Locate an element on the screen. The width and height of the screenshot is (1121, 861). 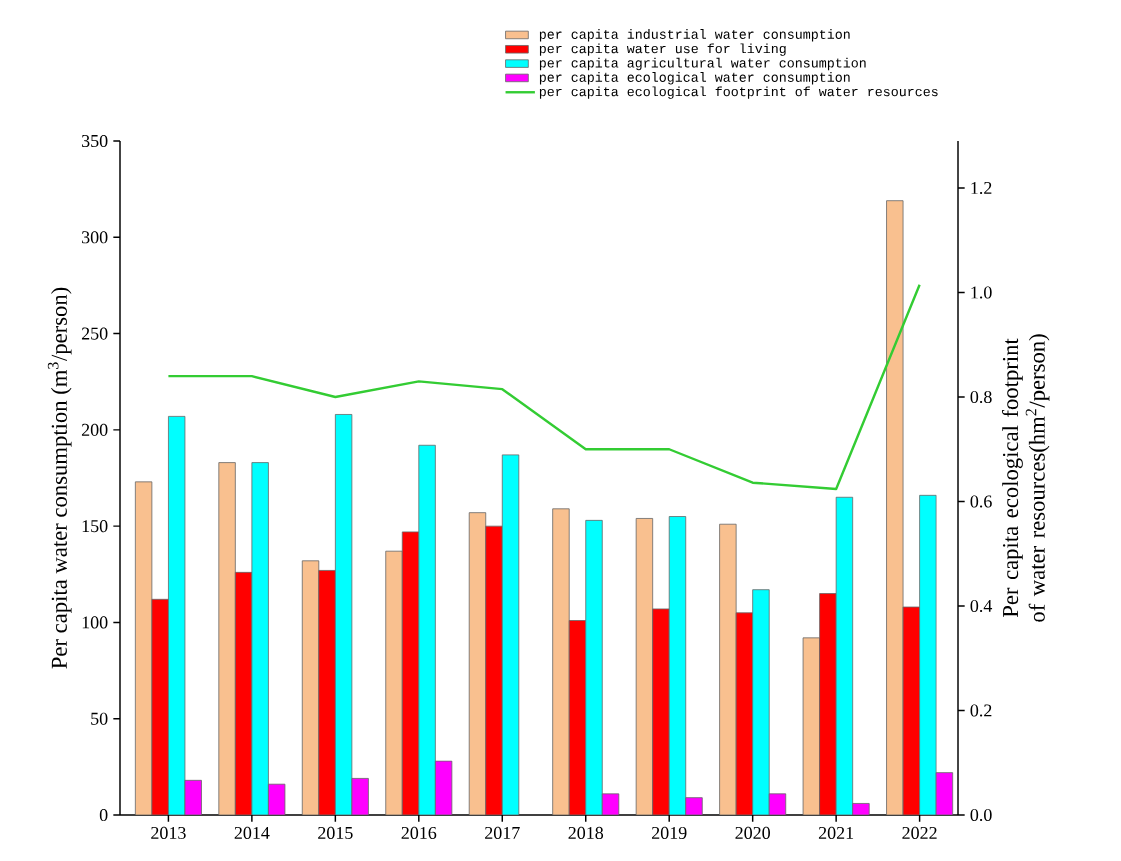
legend-label: per capita ecological water consumption is located at coordinates (694, 78).